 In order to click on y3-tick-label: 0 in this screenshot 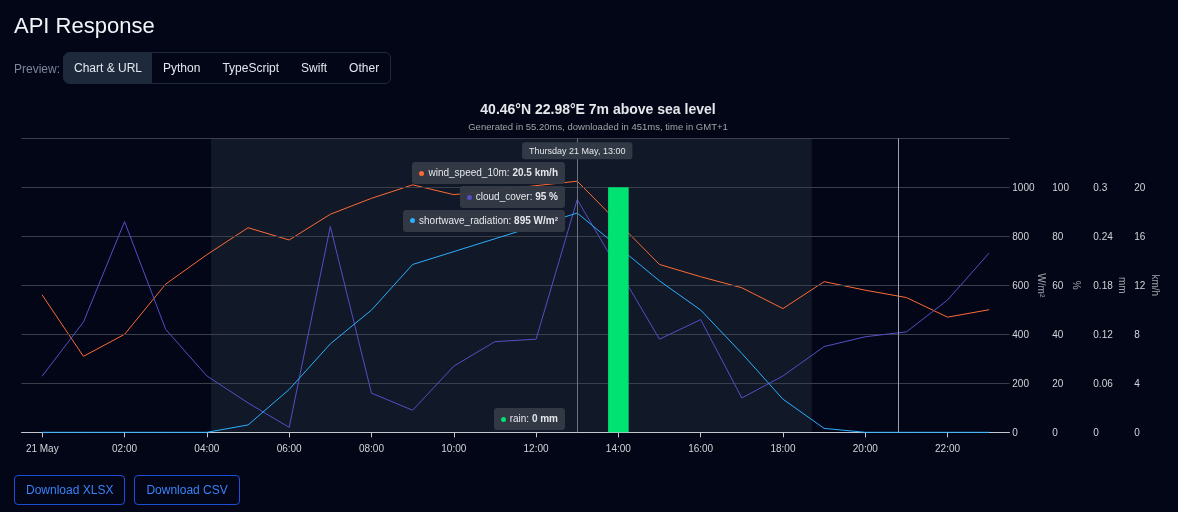, I will do `click(1096, 432)`.